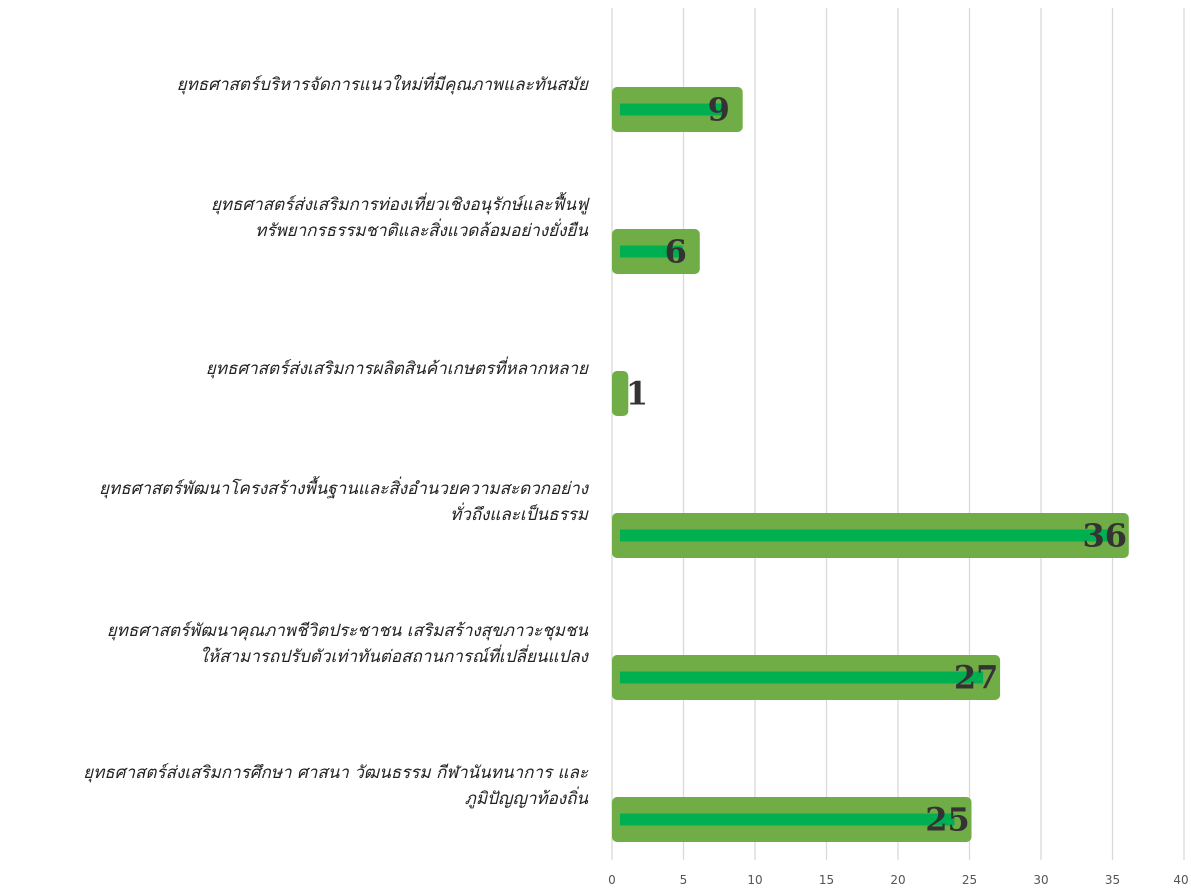 This screenshot has height=892, width=1191. I want to click on data-label: 25, so click(947, 820).